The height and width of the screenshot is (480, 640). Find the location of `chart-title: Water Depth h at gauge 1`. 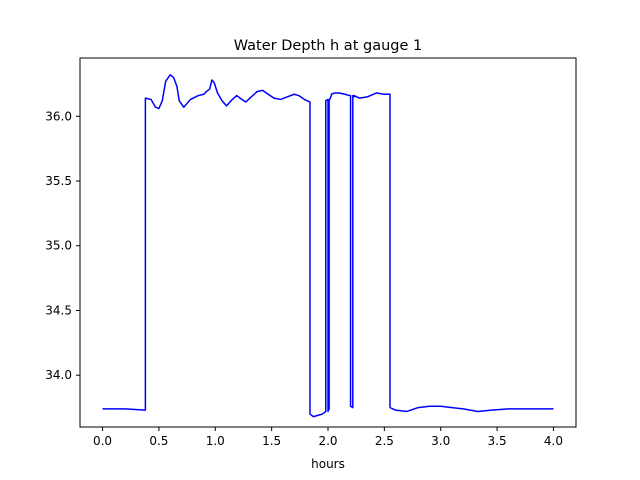

chart-title: Water Depth h at gauge 1 is located at coordinates (328, 46).